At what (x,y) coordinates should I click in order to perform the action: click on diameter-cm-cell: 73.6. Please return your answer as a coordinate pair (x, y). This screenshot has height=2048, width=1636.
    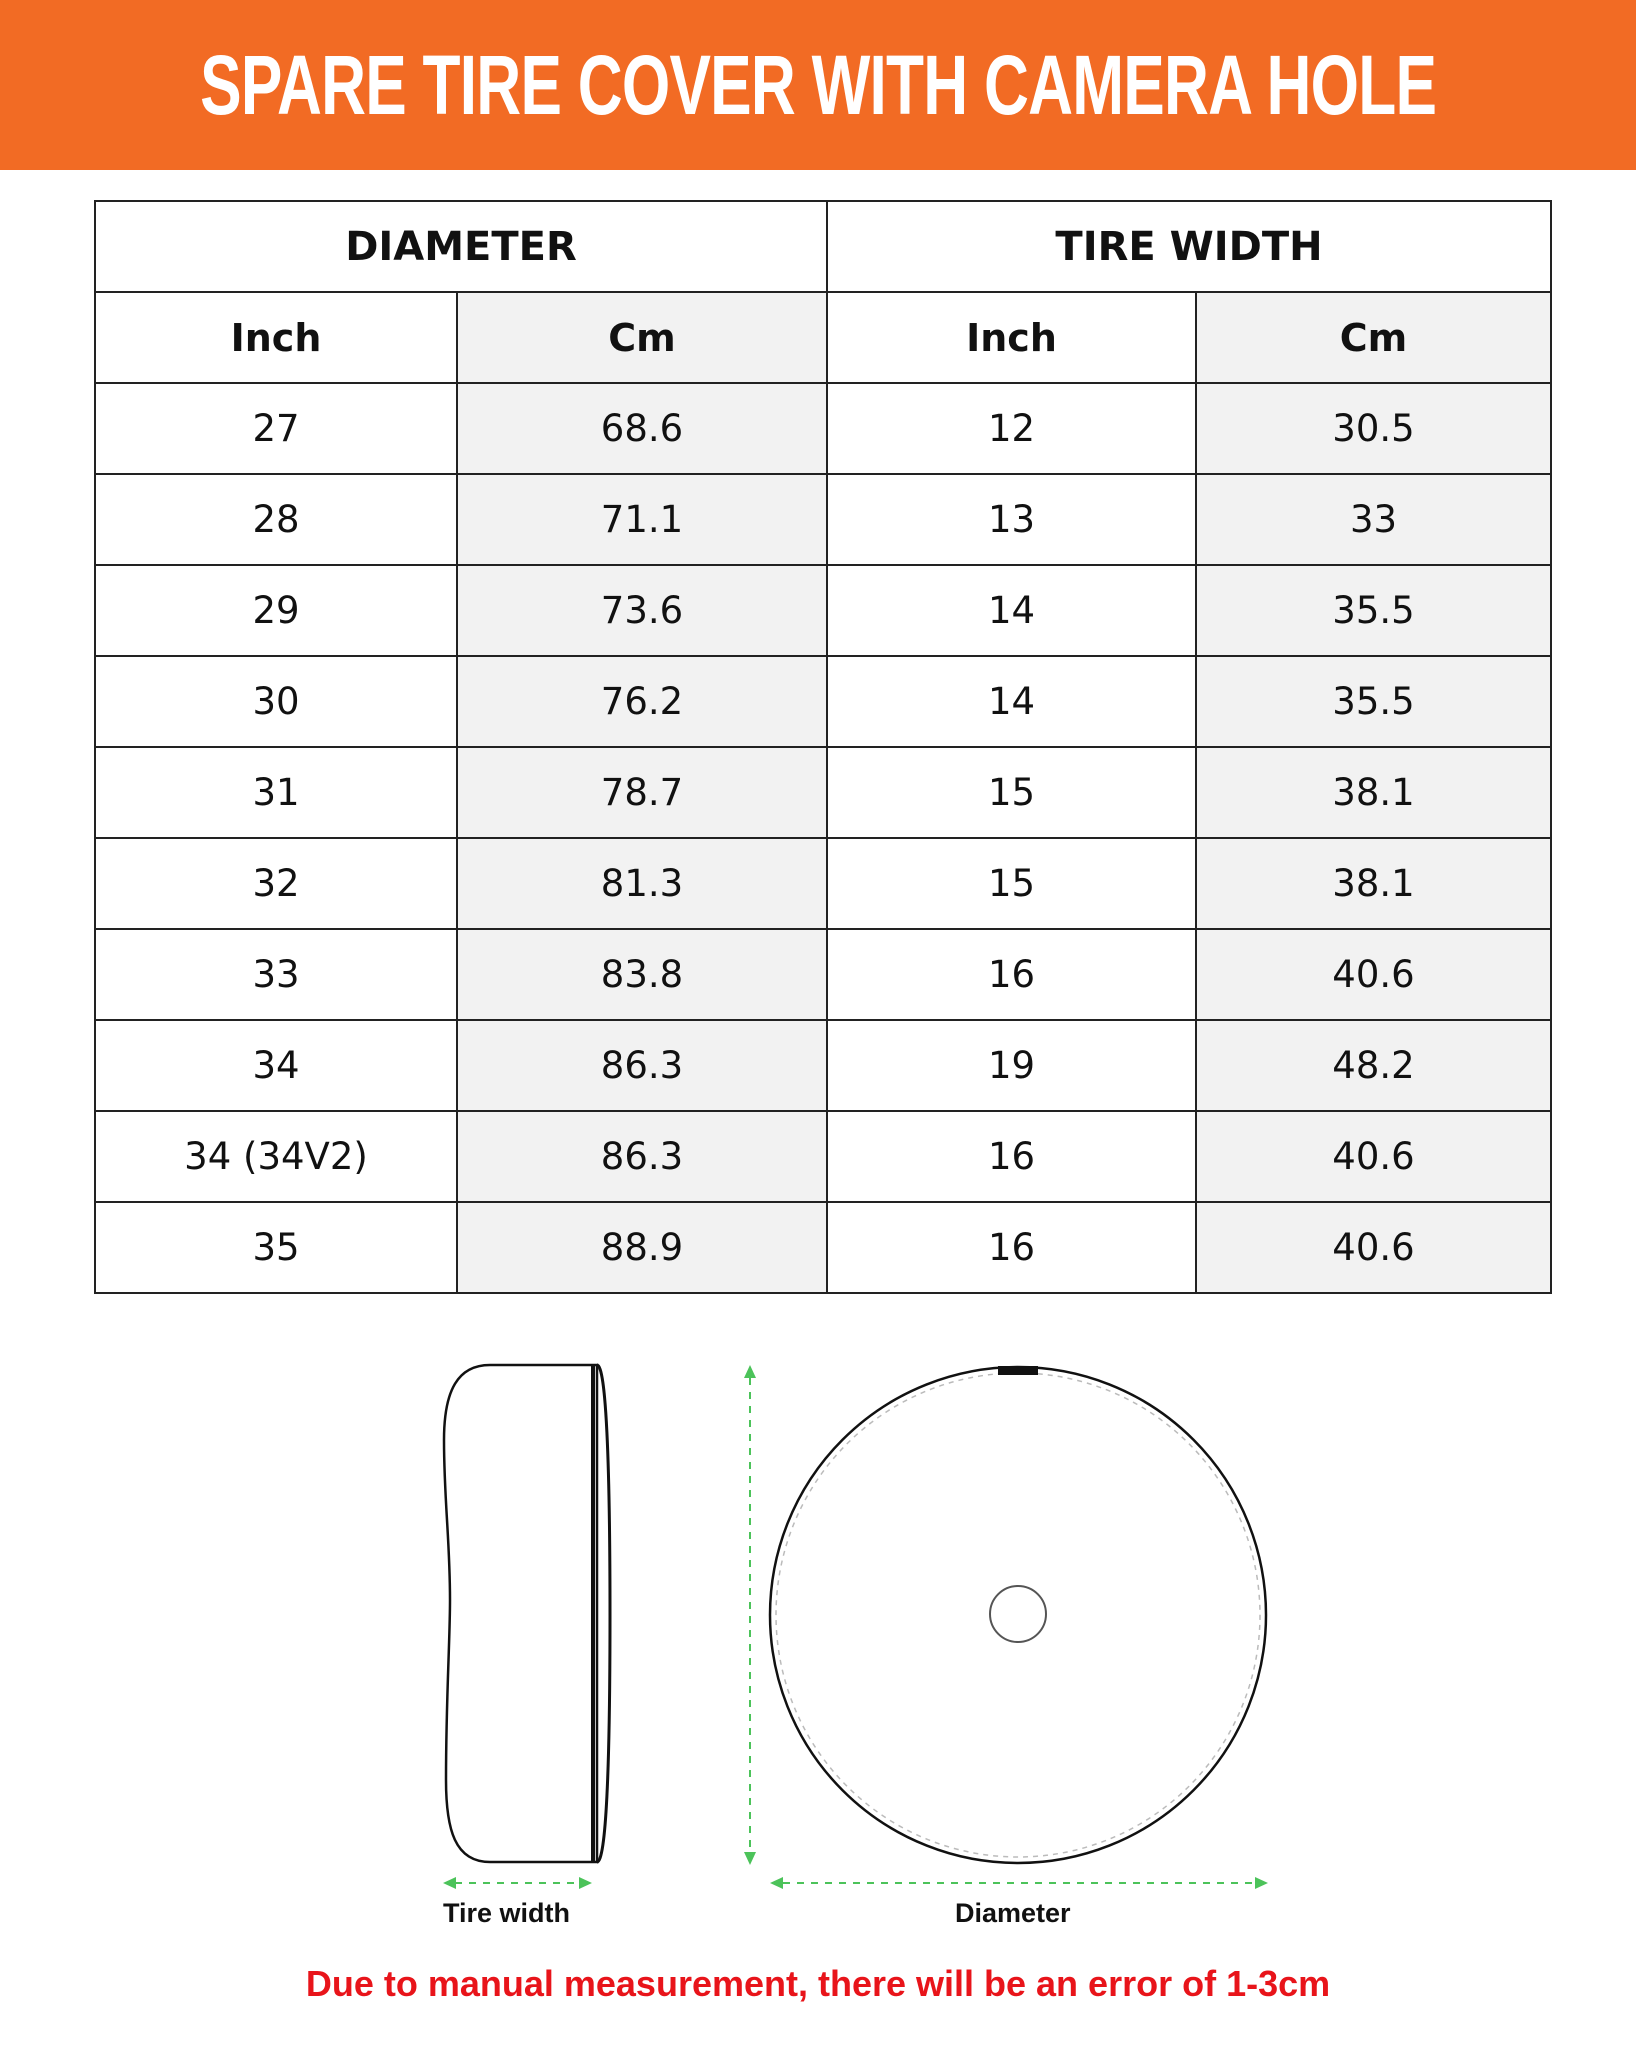
    Looking at the image, I should click on (642, 610).